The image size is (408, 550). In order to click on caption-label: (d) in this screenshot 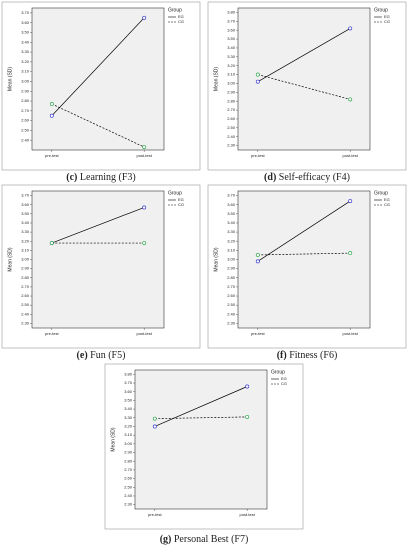, I will do `click(270, 177)`.